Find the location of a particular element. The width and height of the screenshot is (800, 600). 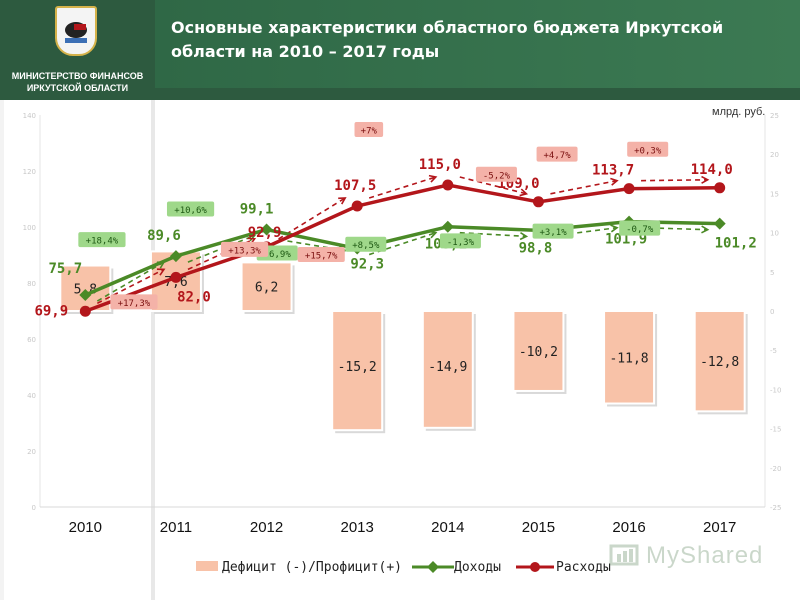

income-growth-badge: -6,9% is located at coordinates (278, 255).